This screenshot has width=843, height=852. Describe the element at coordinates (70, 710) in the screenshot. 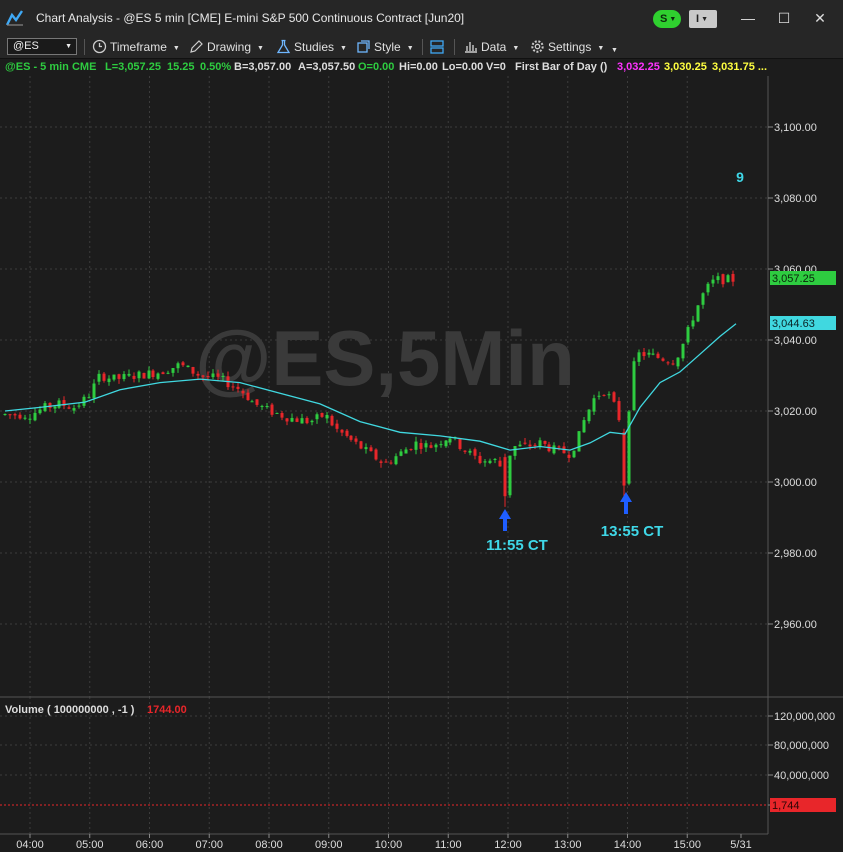

I see `volume-label: Volume ( 100000000 , -1 )` at that location.